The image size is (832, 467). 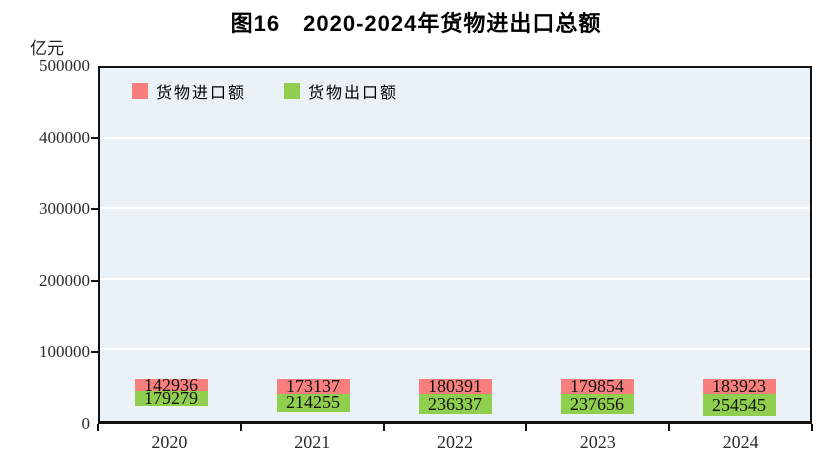 I want to click on bar-segment-import-2020: 142936, so click(x=171, y=385).